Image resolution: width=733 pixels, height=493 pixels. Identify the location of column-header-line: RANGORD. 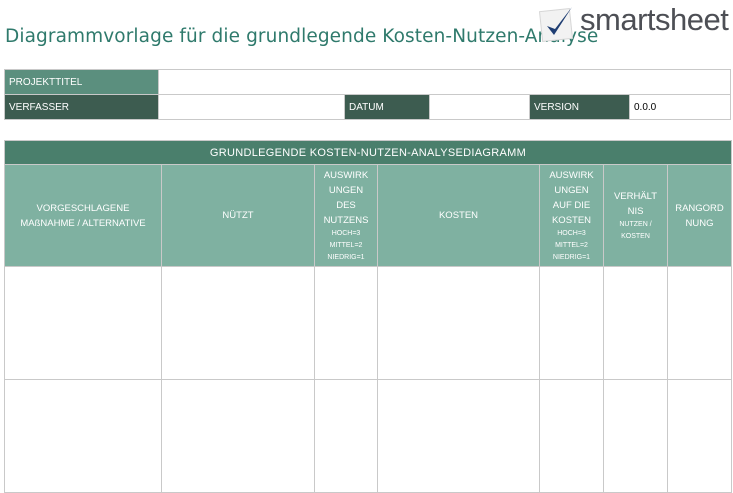
(699, 208).